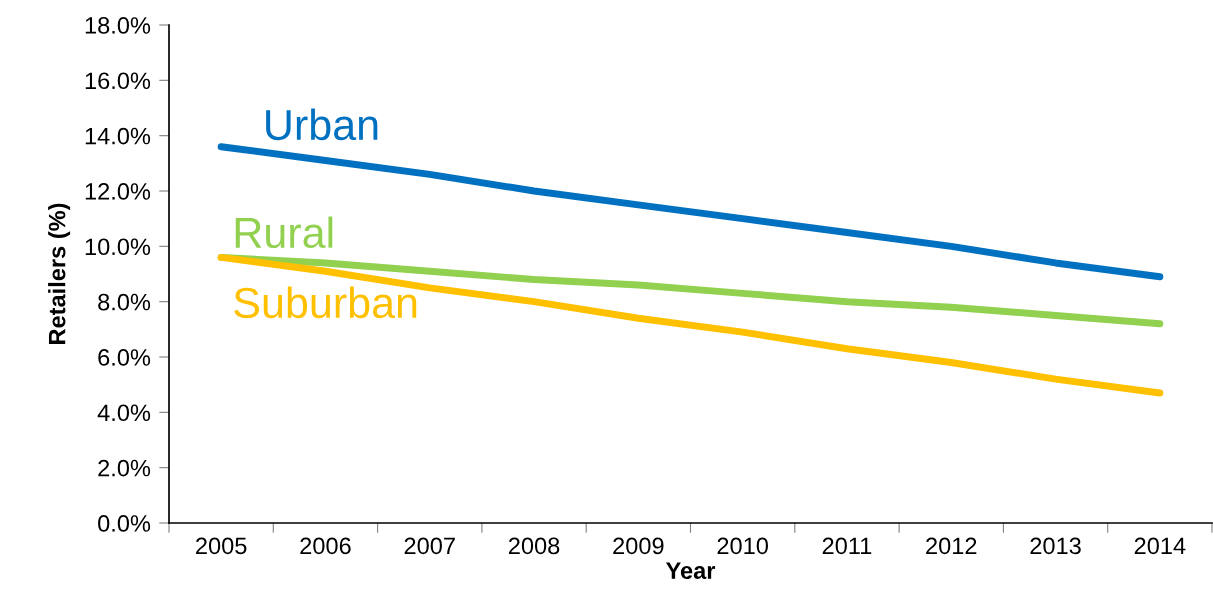 This screenshot has width=1213, height=608. What do you see at coordinates (284, 232) in the screenshot?
I see `series-label: Rural` at bounding box center [284, 232].